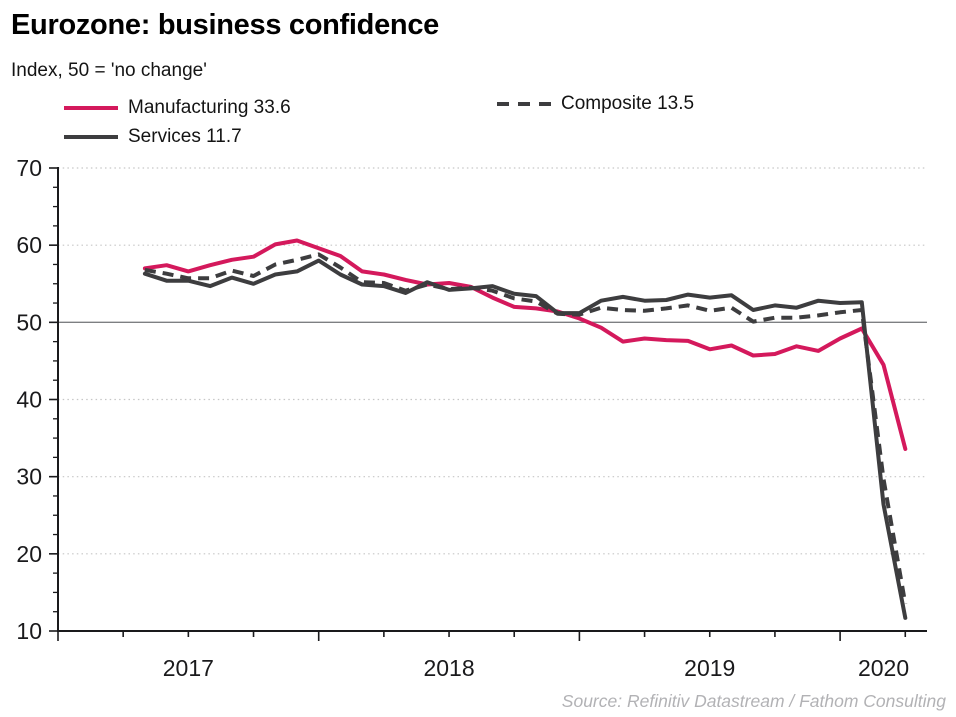 The height and width of the screenshot is (717, 956). What do you see at coordinates (91, 108) in the screenshot?
I see `manufacturing-line-swatch` at bounding box center [91, 108].